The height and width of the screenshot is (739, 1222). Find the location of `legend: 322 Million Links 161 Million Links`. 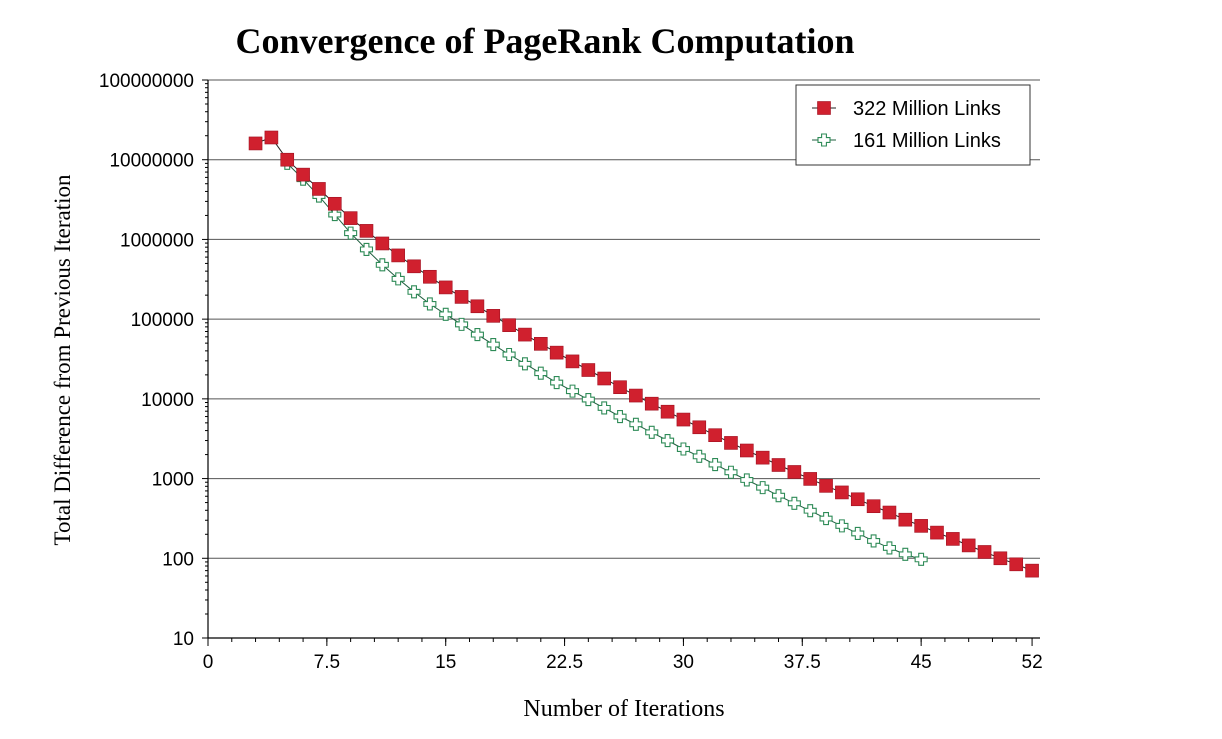

legend: 322 Million Links 161 Million Links is located at coordinates (913, 125).